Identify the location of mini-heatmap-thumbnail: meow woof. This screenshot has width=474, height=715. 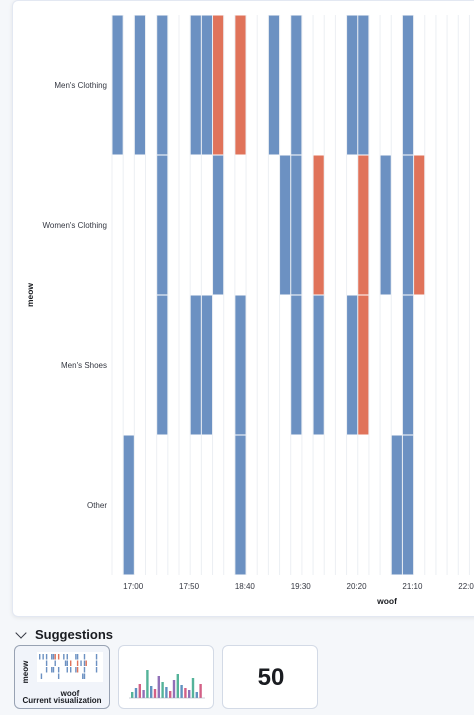
(62, 675).